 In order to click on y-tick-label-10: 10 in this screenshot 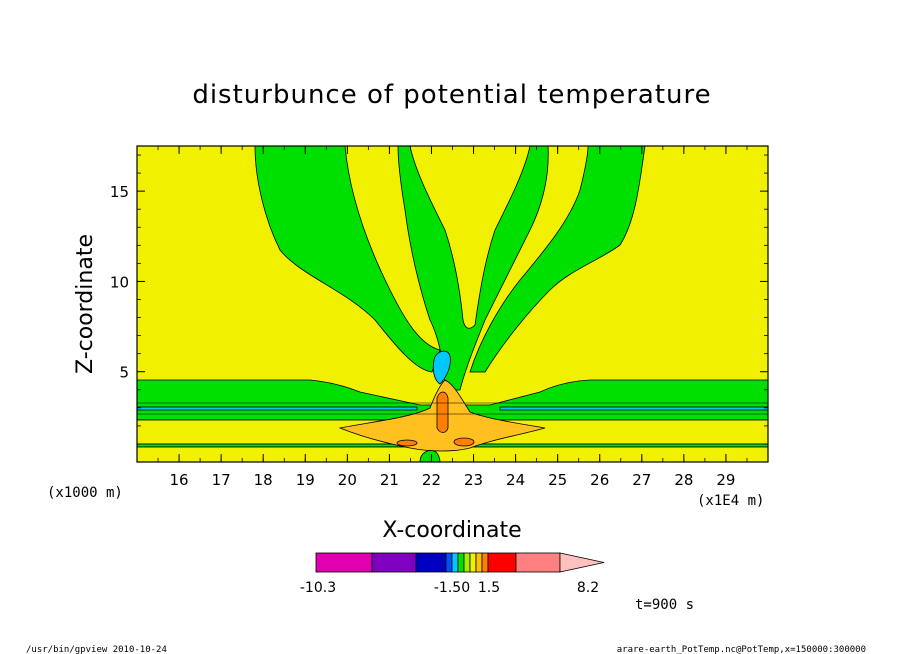, I will do `click(119, 282)`.